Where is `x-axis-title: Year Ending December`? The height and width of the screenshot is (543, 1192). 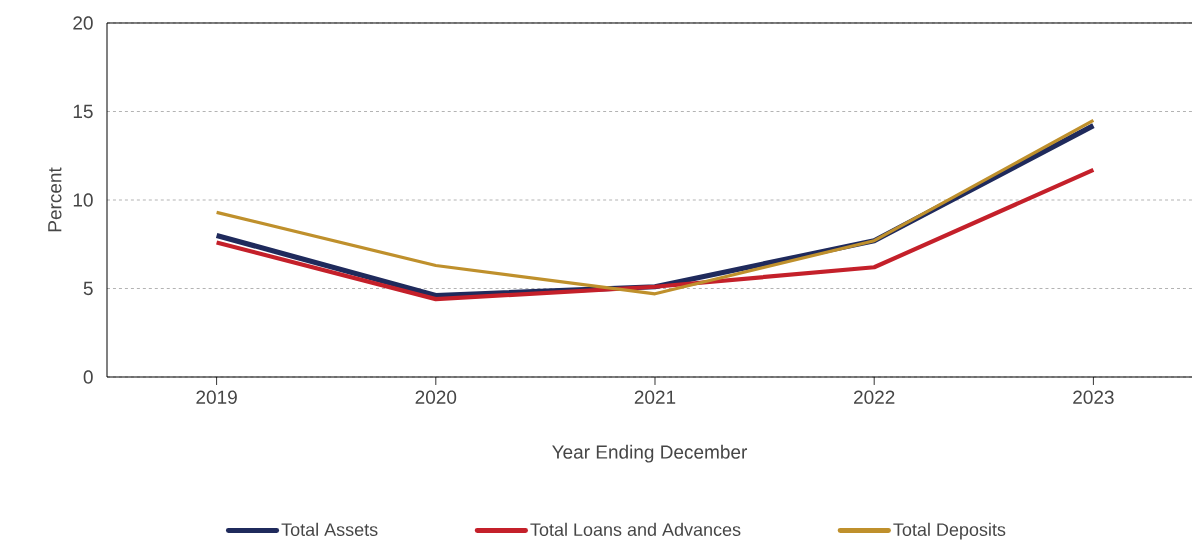 x-axis-title: Year Ending December is located at coordinates (650, 453).